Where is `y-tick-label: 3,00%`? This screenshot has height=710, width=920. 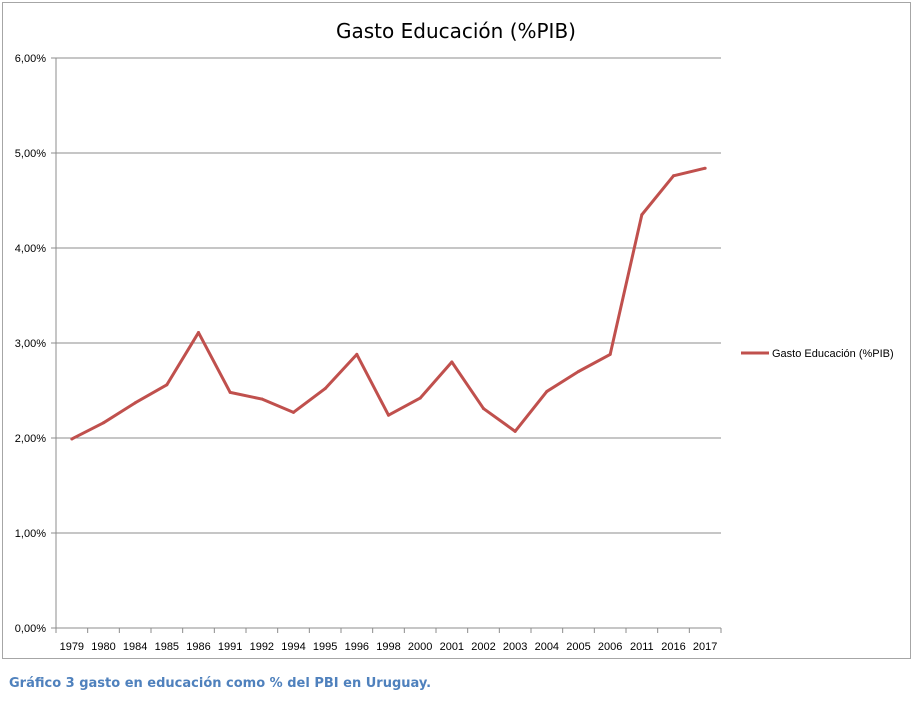
y-tick-label: 3,00% is located at coordinates (30, 344).